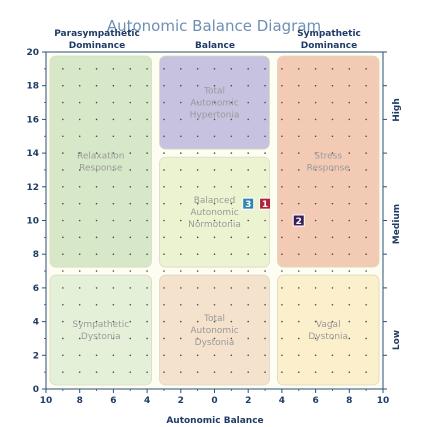 This screenshot has height=427, width=443. Describe the element at coordinates (32, 87) in the screenshot. I see `y-tick-label: 18` at that location.